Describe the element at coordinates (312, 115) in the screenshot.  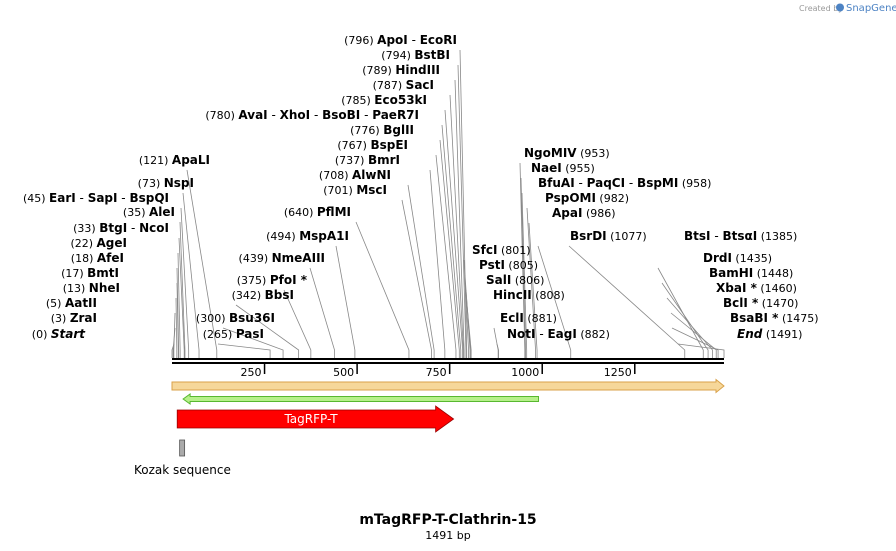
I see `site-label-avai: (780) AvaI - XhoI - BsoBI - PaeR7I` at that location.